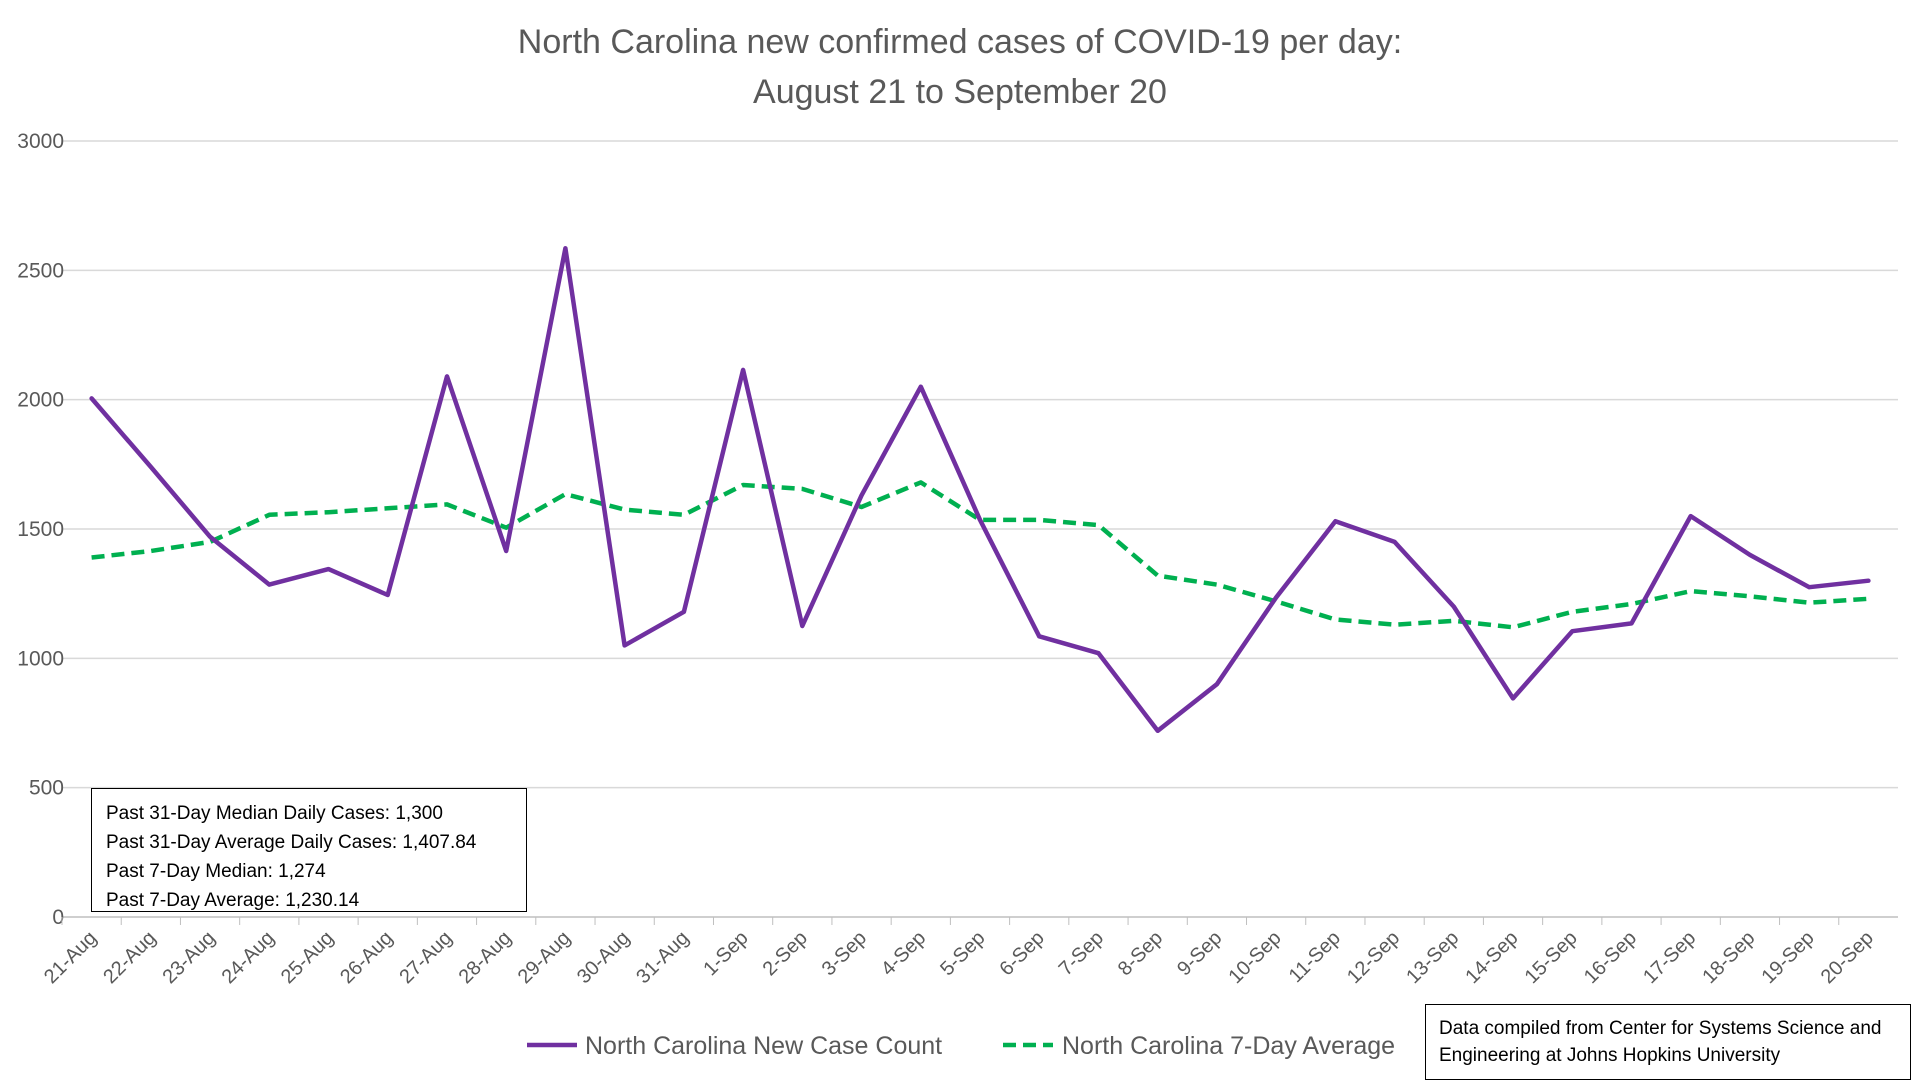  I want to click on x-tick-label: 23-Aug, so click(188, 957).